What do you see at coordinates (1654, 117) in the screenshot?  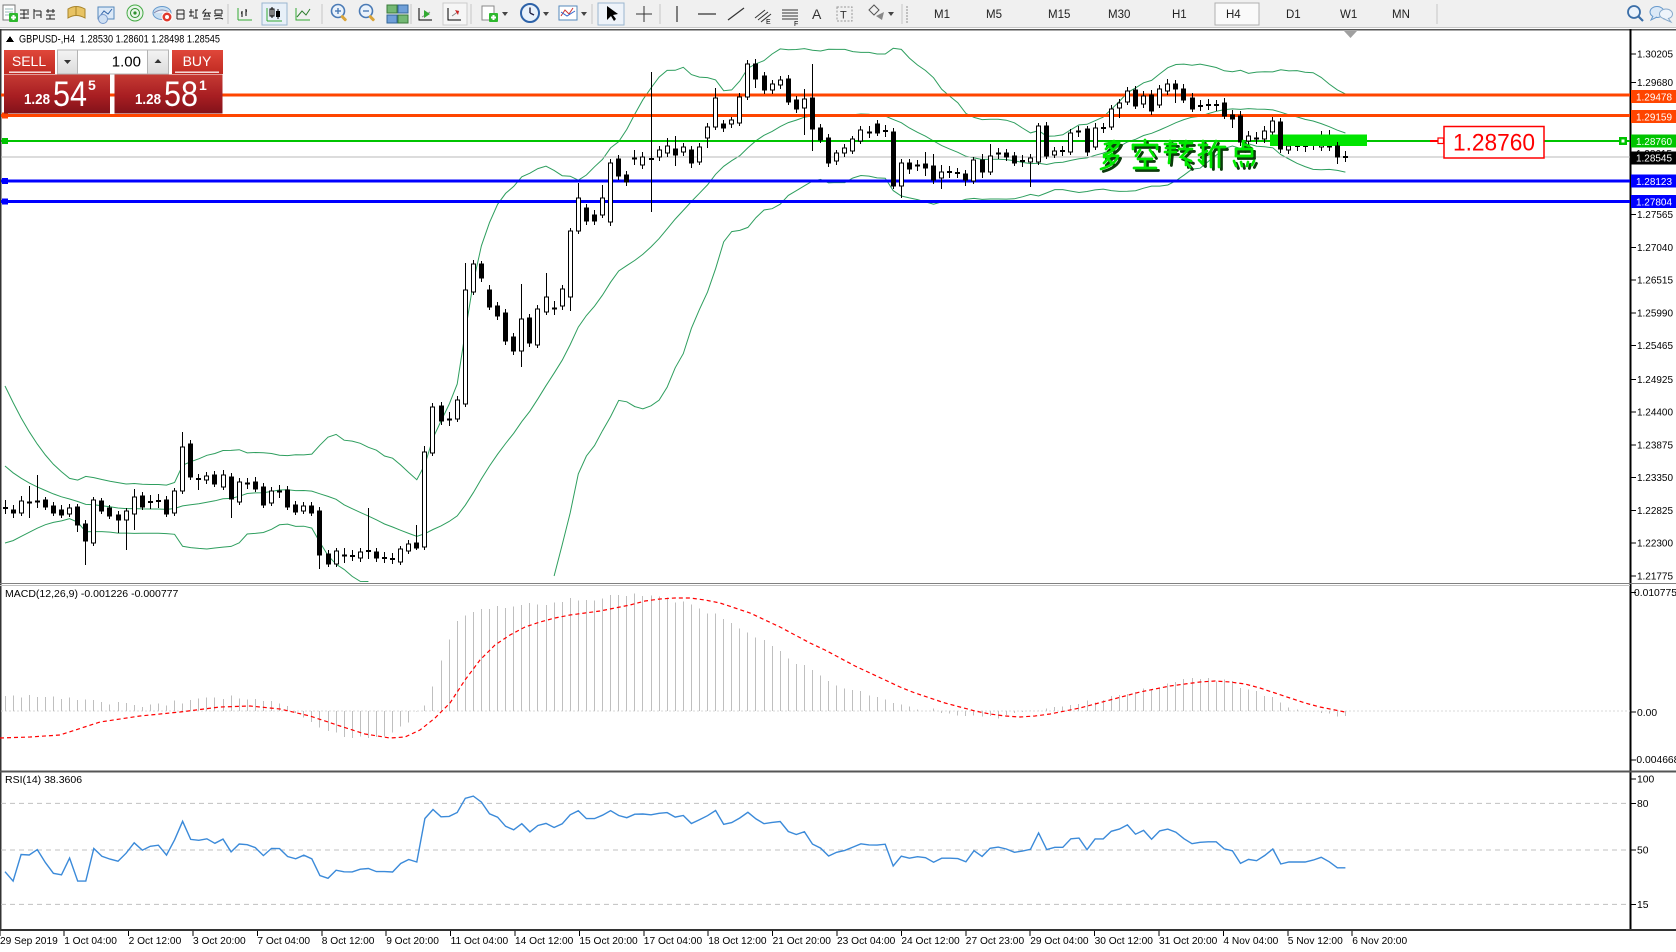 I see `svg-text: 1.29159` at bounding box center [1654, 117].